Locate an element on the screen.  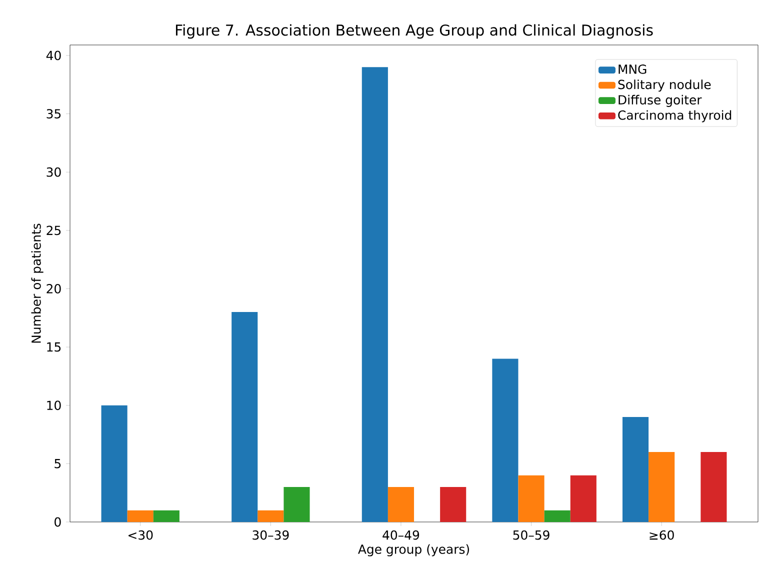
y-tick-label: 35 is located at coordinates (53, 113).